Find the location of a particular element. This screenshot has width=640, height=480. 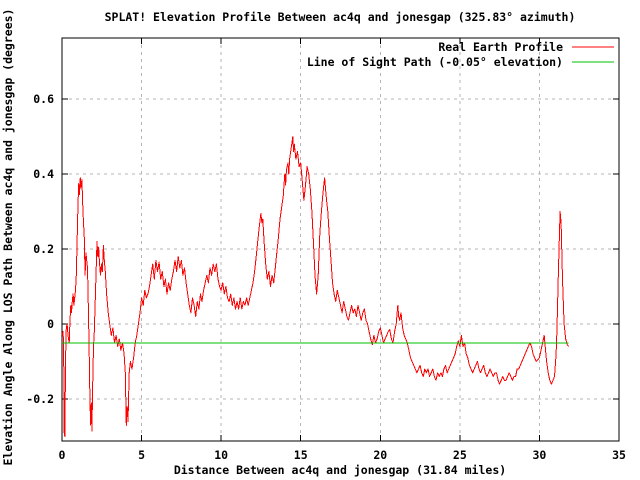

x-tick-label: 15 is located at coordinates (301, 455).